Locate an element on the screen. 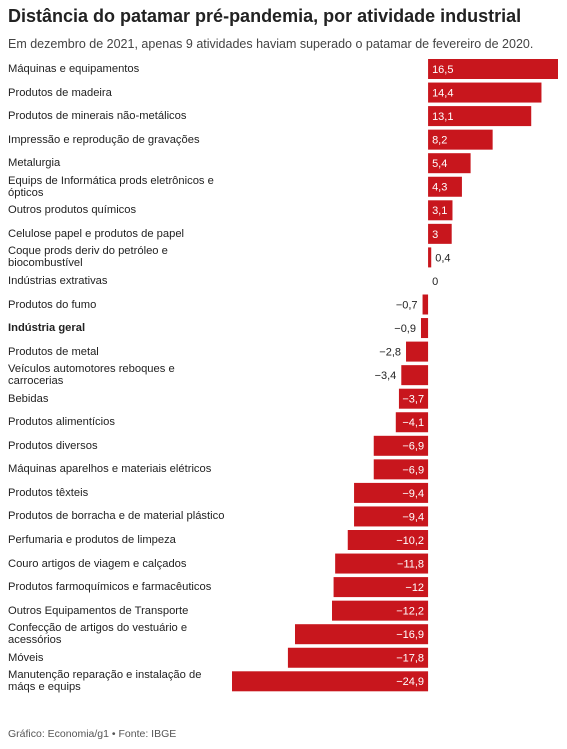  source: Gráfico: Economia/g1 • Fonte: IBGE is located at coordinates (92, 734).